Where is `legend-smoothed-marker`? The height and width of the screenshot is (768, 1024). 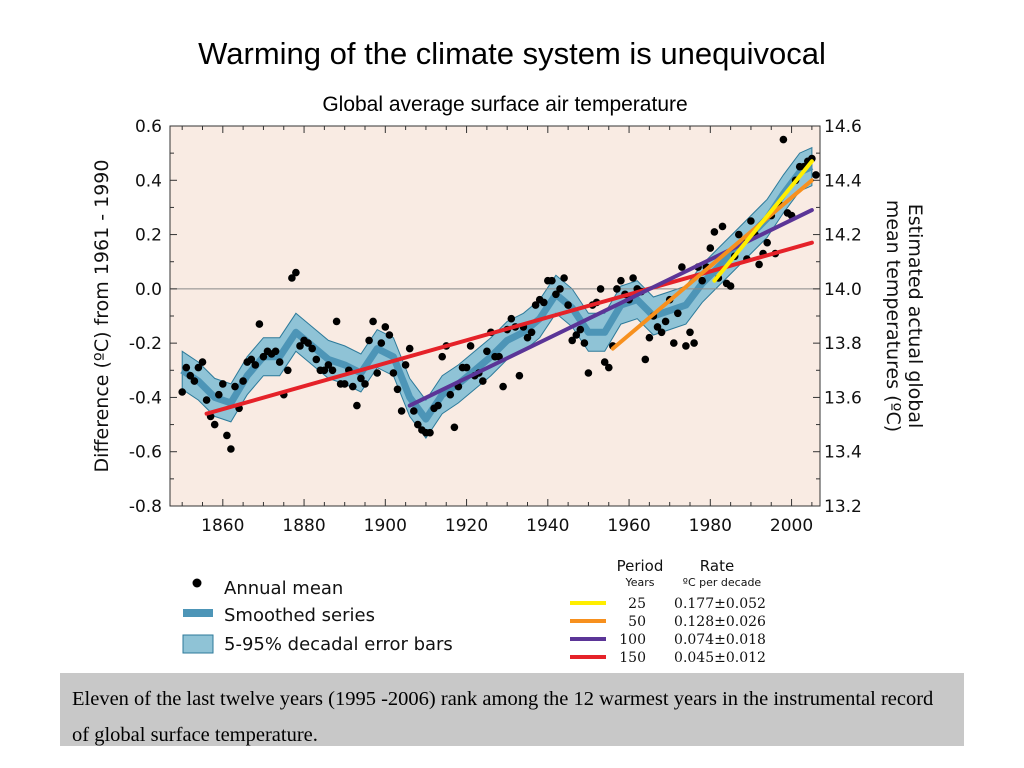 legend-smoothed-marker is located at coordinates (198, 613).